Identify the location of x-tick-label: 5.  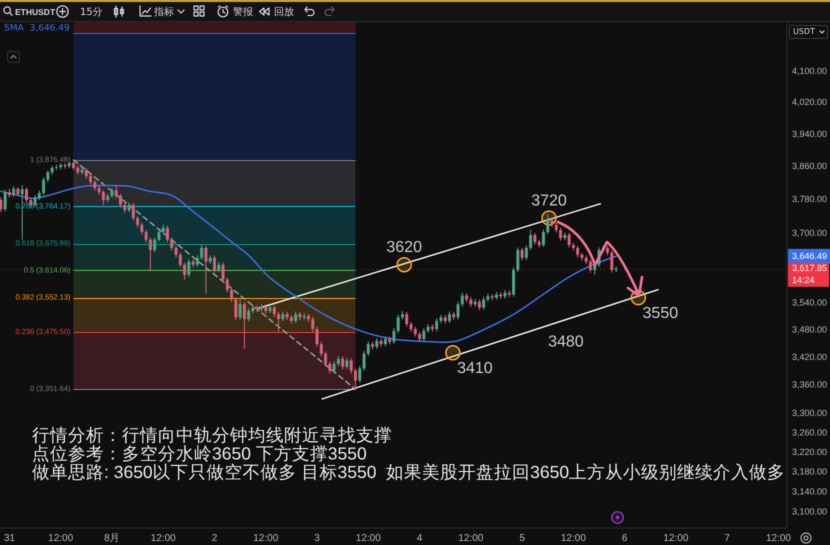
(522, 538).